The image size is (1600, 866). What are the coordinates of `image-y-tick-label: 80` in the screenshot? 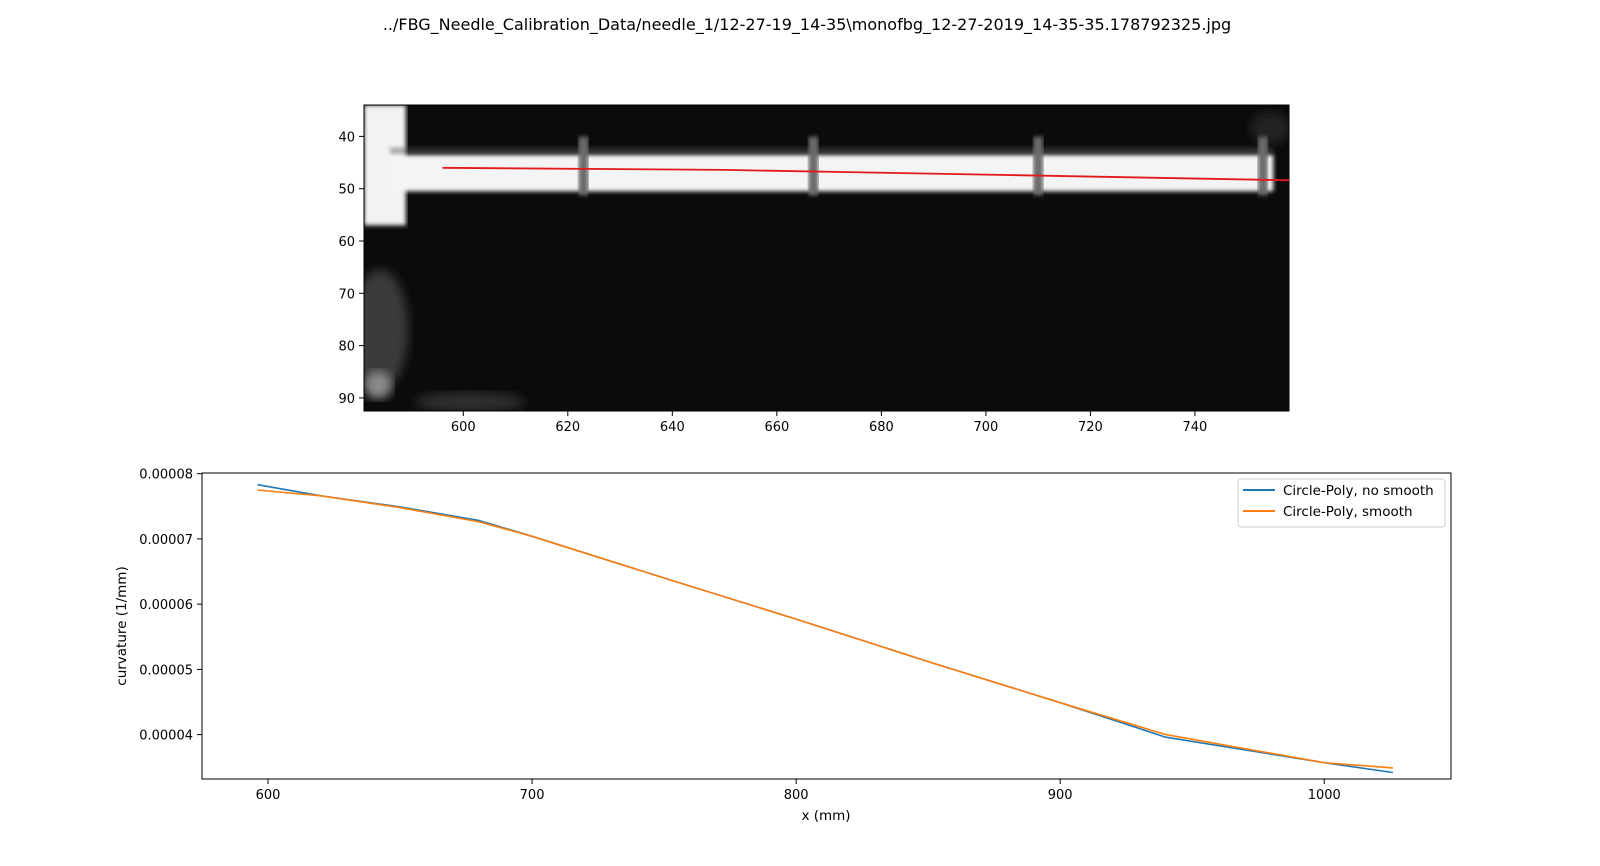 It's located at (346, 347).